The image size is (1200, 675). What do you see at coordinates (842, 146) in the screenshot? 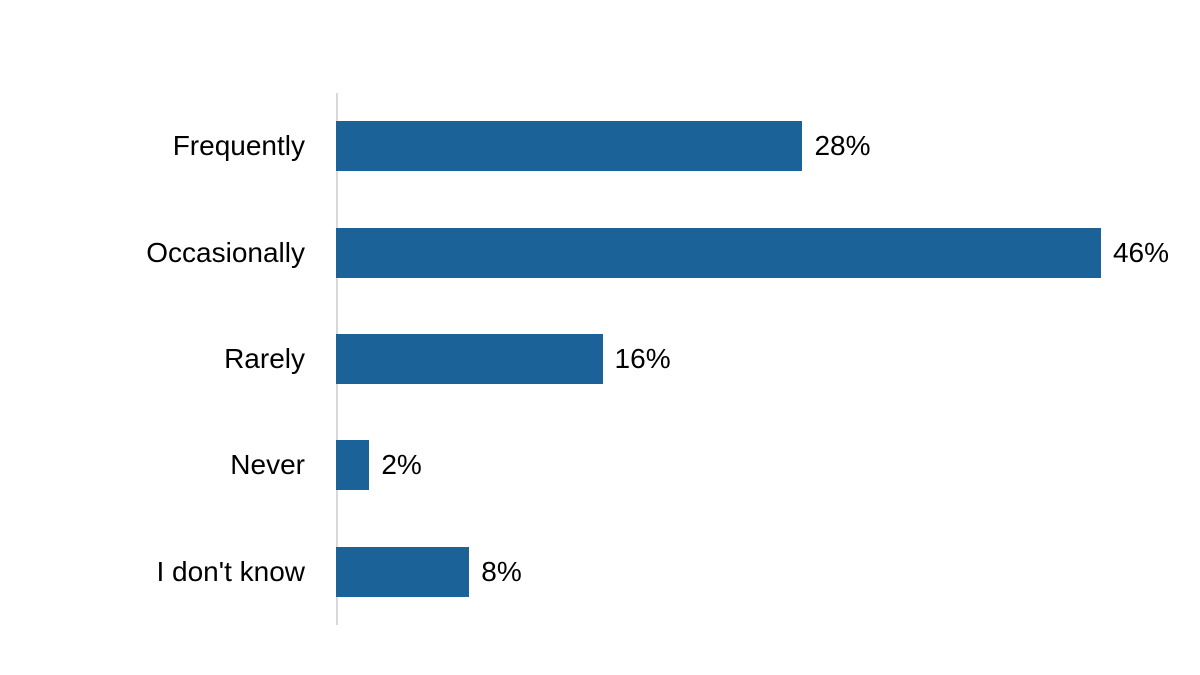
I see `value-label: 28%` at bounding box center [842, 146].